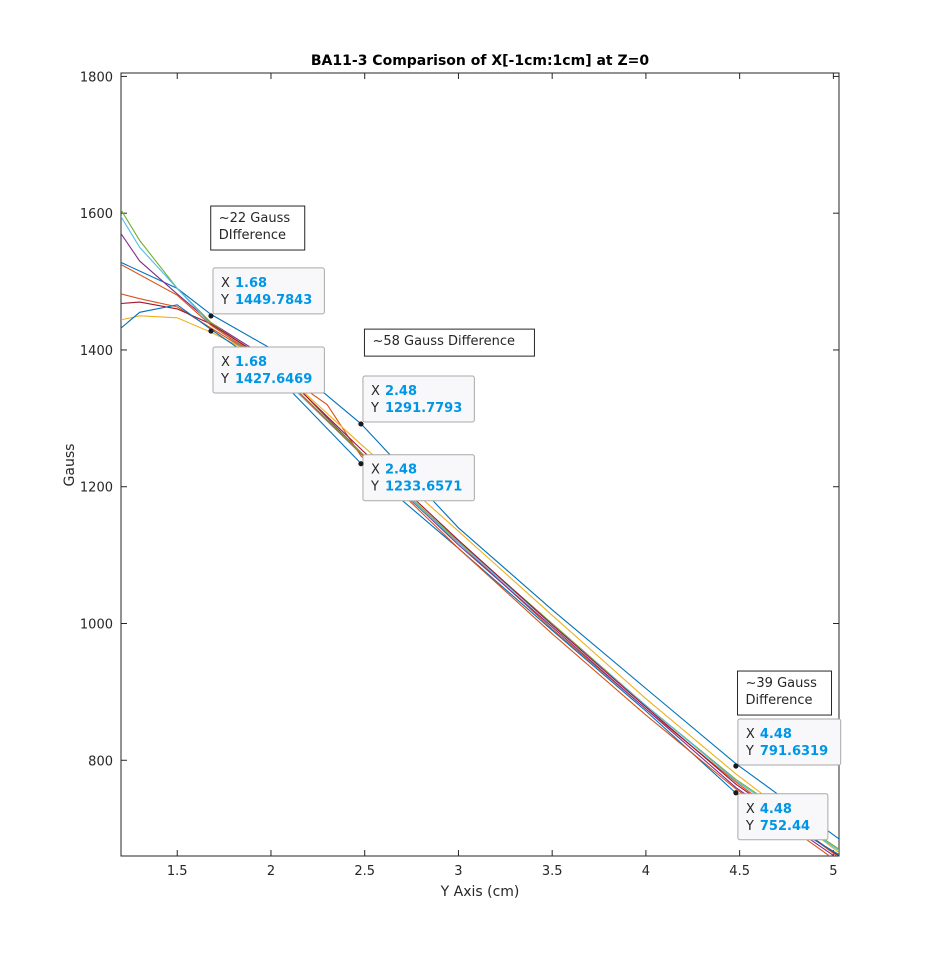 Image resolution: width=929 pixels, height=968 pixels. I want to click on annotation-box: ~58 Gauss Difference, so click(449, 342).